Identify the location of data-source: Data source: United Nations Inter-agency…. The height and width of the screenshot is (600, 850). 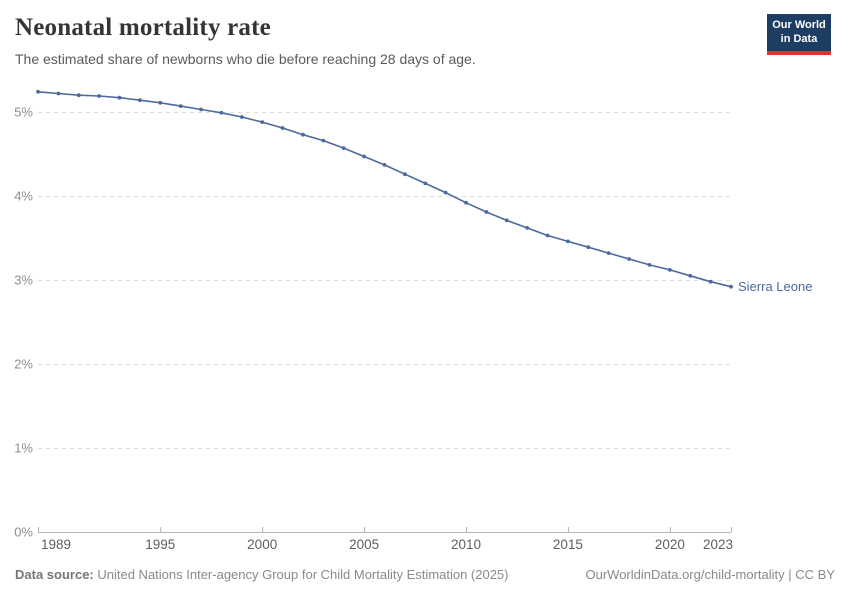
(262, 574).